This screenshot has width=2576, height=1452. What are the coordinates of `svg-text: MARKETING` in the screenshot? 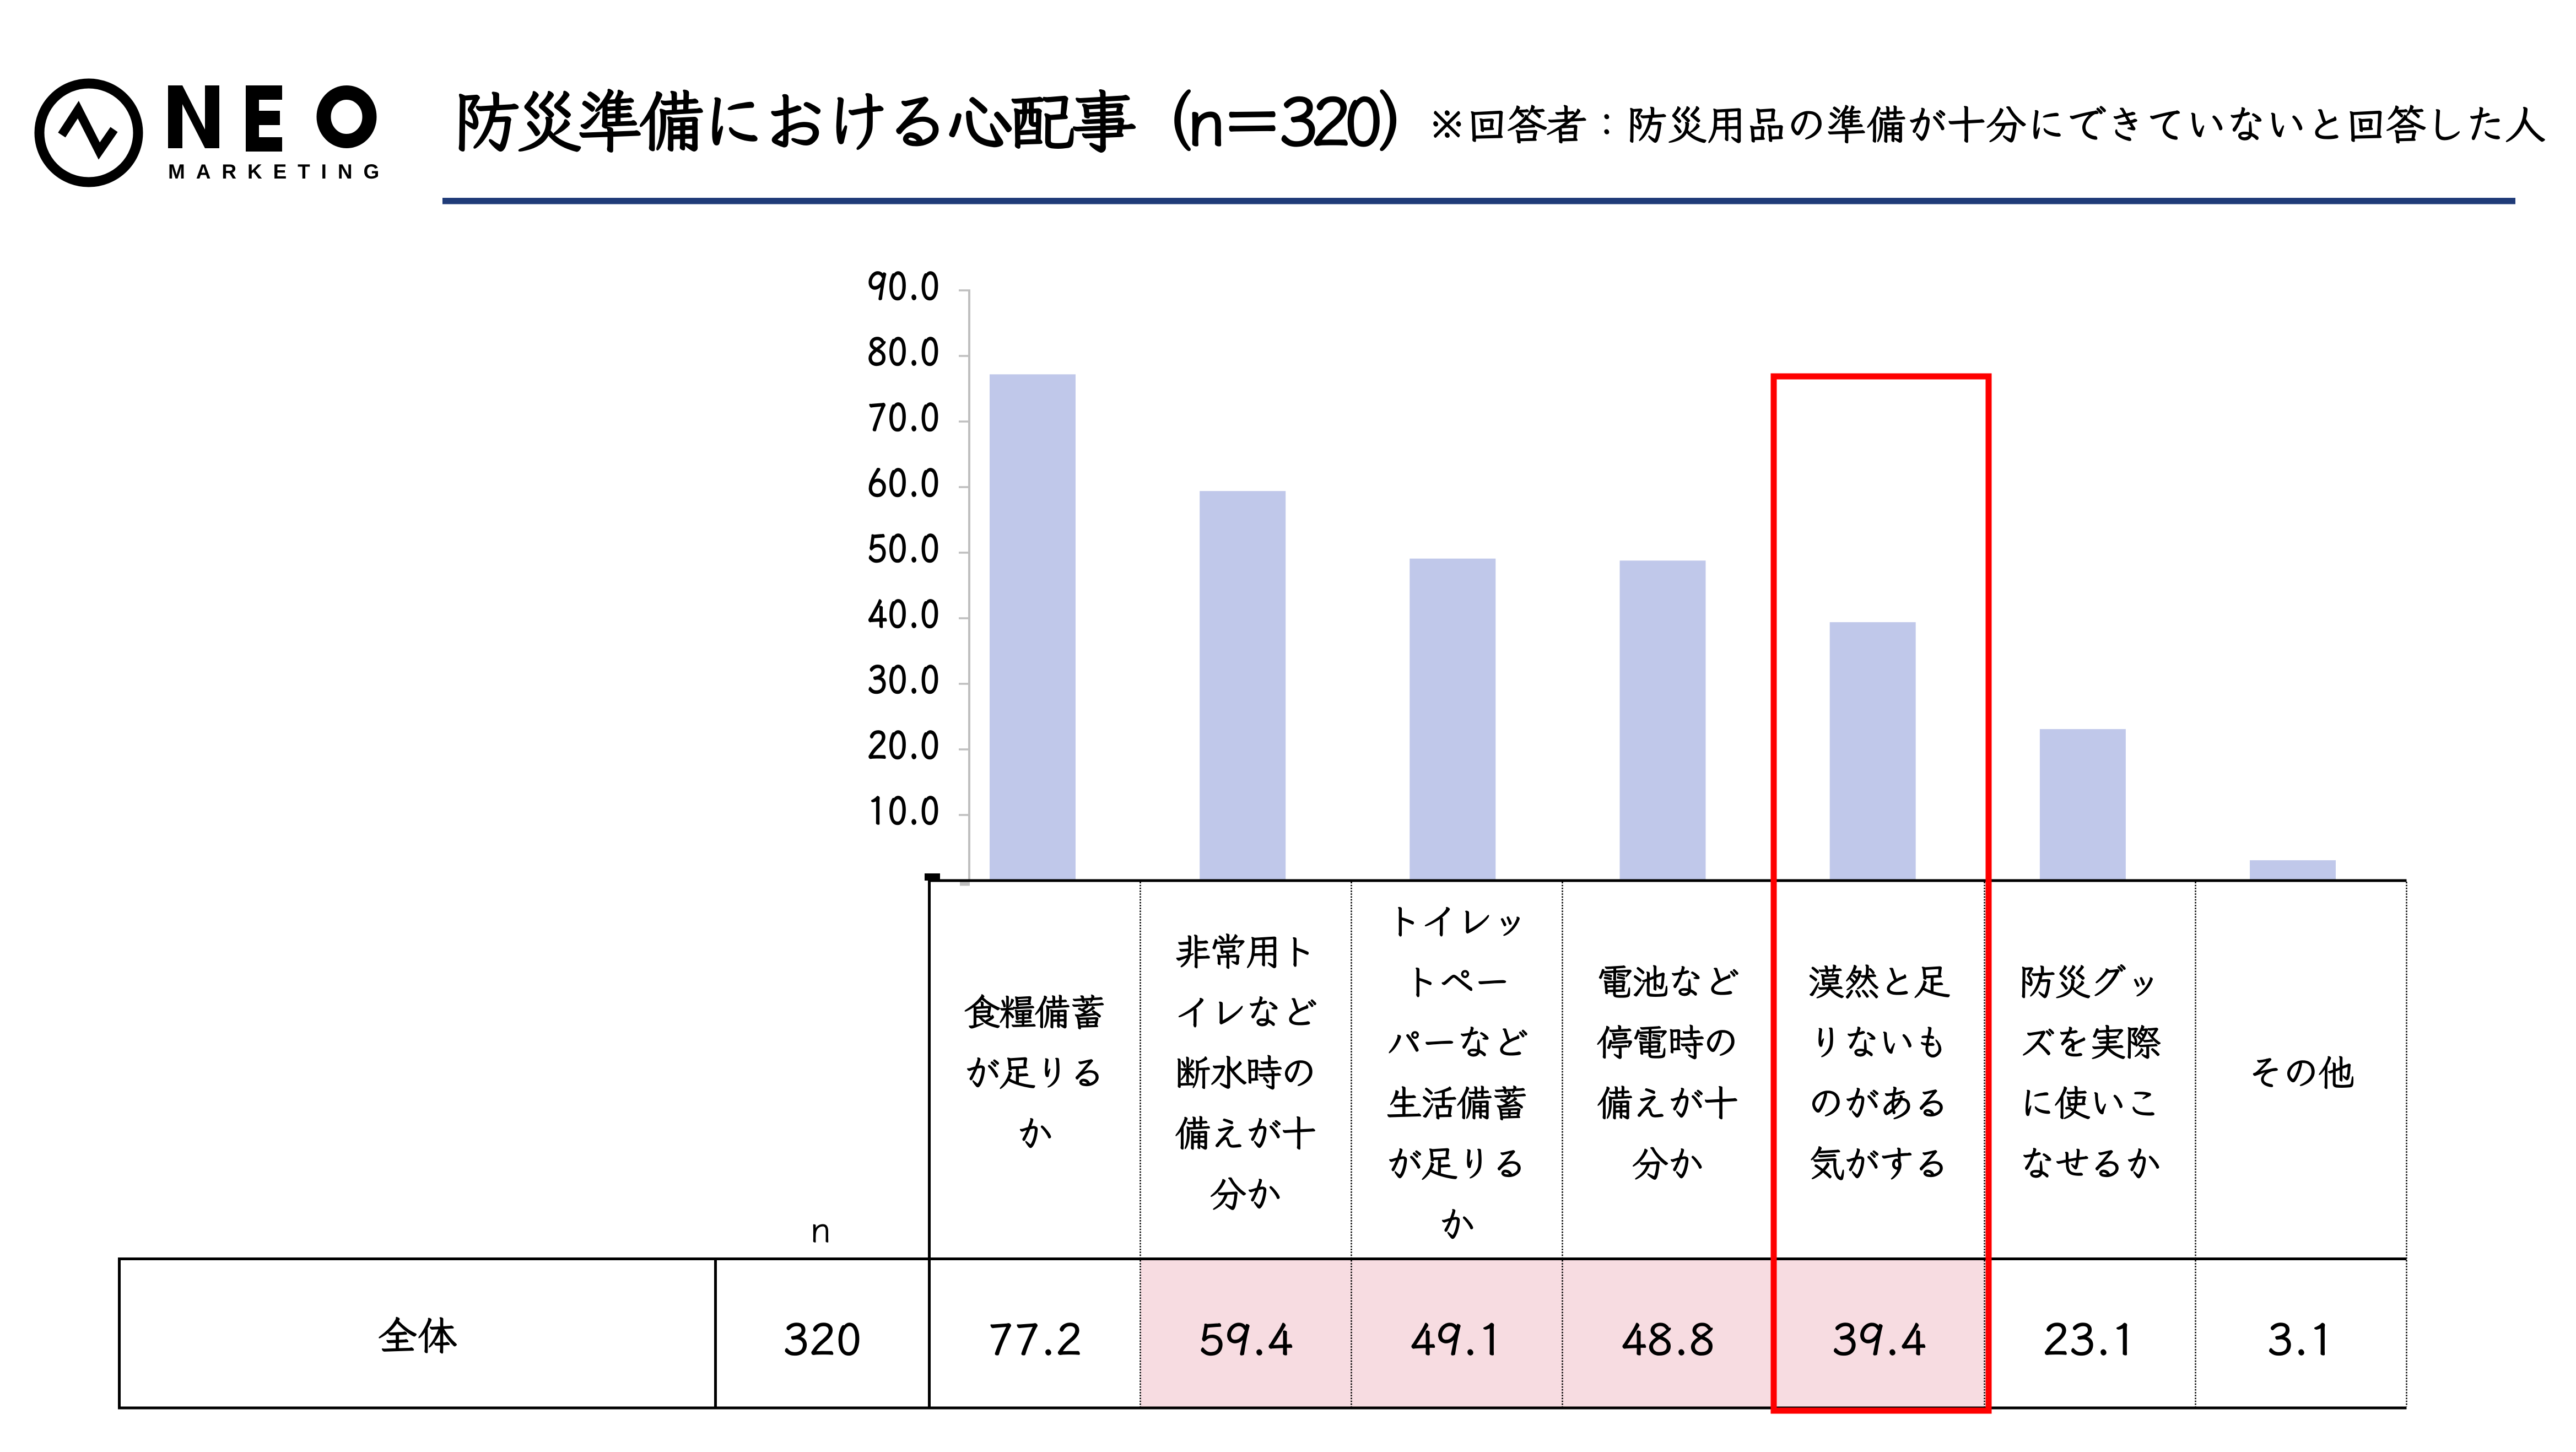 It's located at (279, 171).